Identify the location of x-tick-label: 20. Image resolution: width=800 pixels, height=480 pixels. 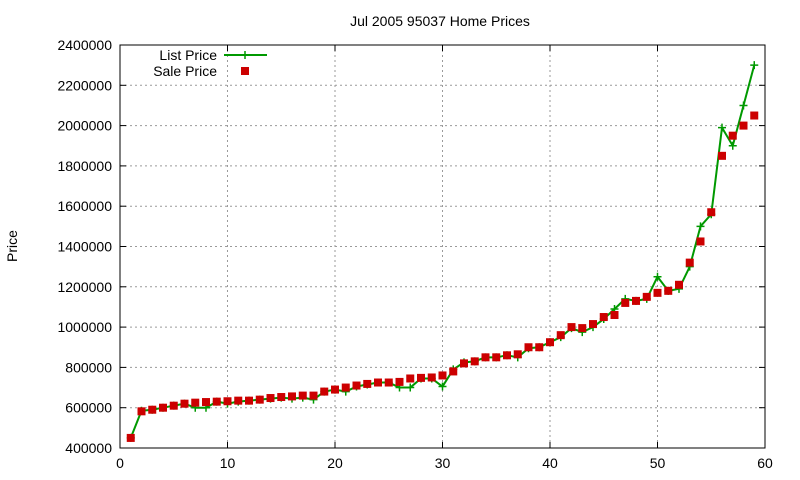
(335, 463).